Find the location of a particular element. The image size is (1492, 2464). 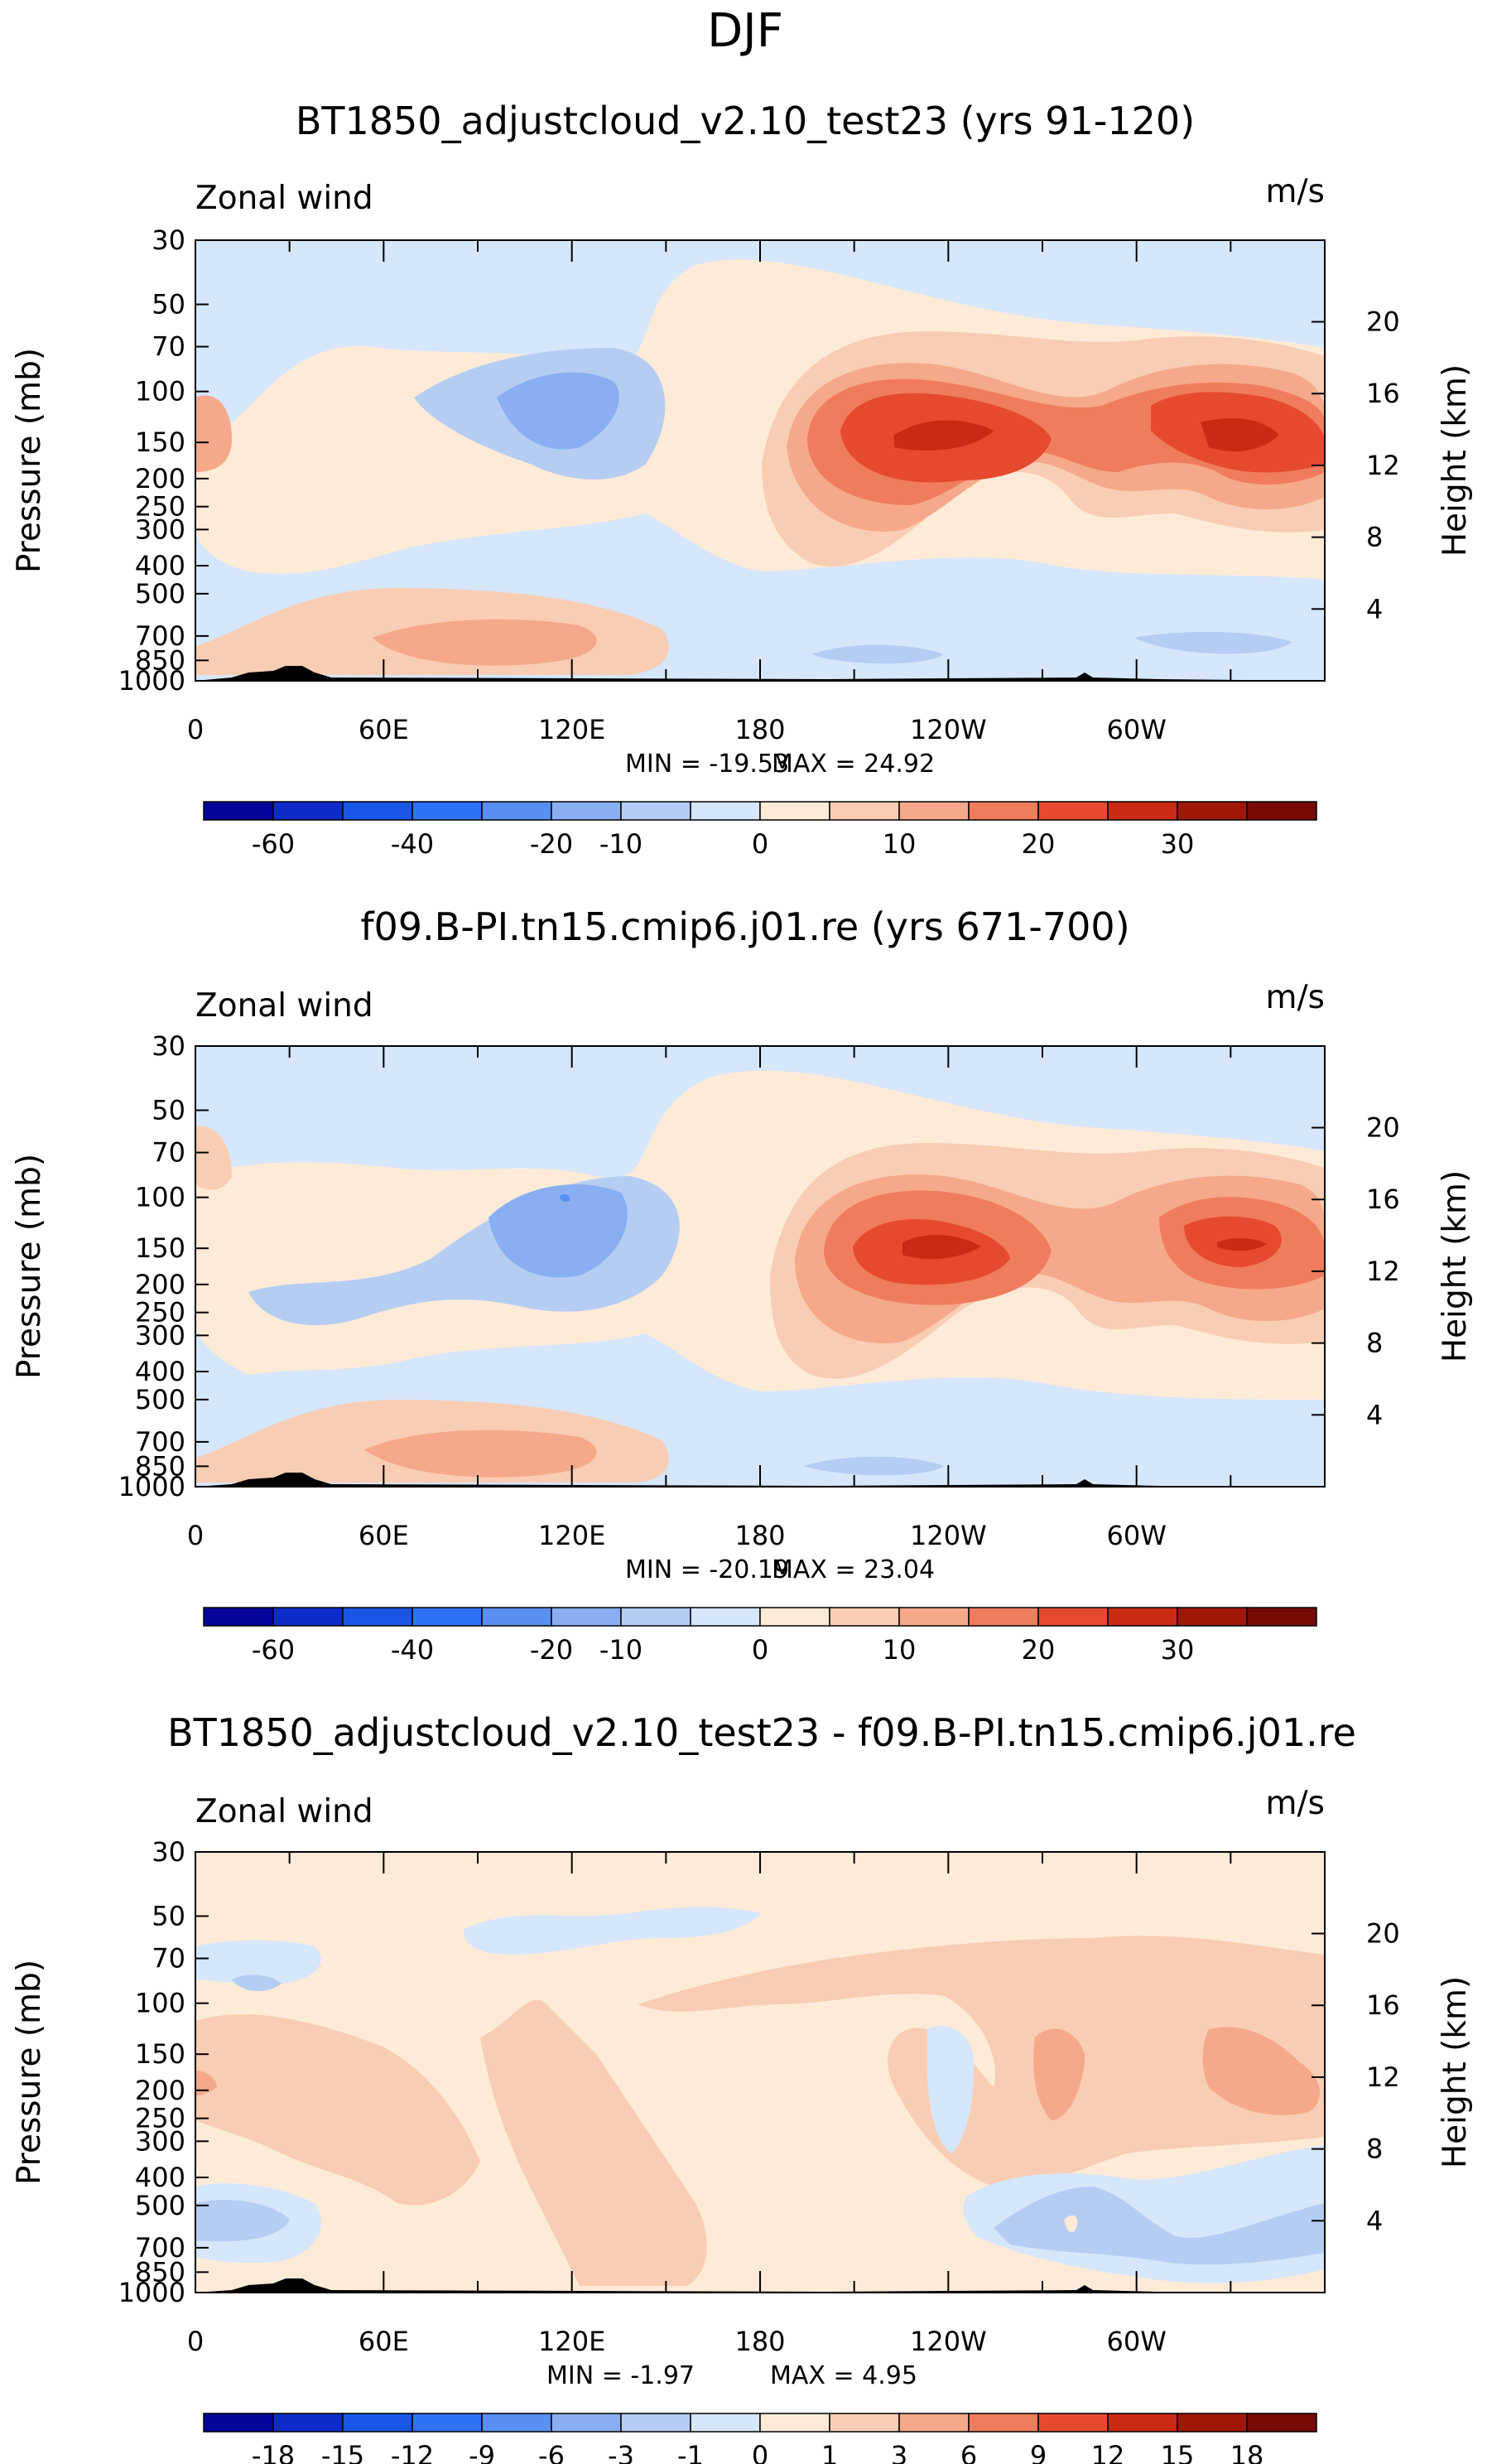

colorbar-label: -1 is located at coordinates (690, 2452).